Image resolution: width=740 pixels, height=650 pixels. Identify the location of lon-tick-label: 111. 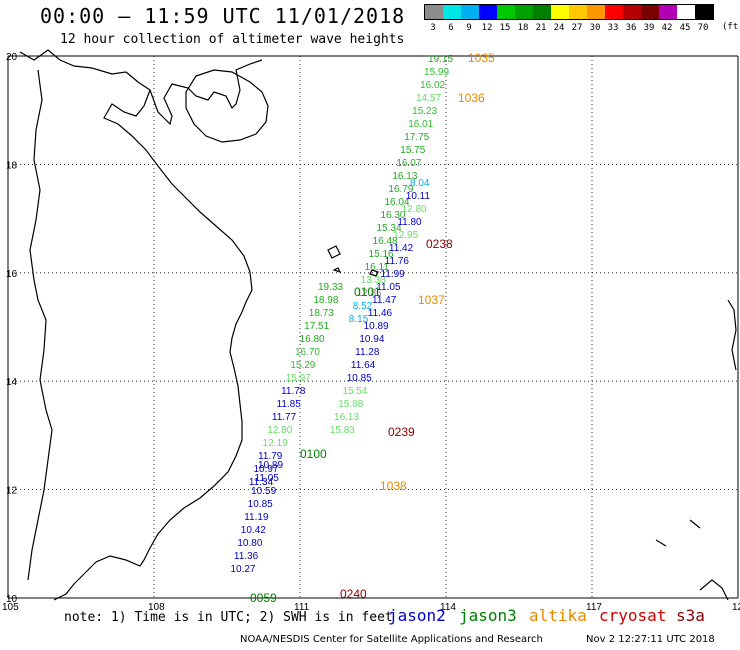
(302, 607).